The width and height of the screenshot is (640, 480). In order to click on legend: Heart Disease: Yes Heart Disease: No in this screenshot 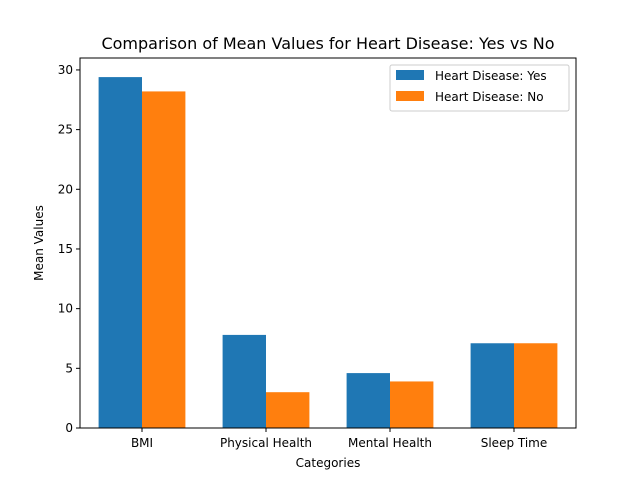, I will do `click(479, 88)`.